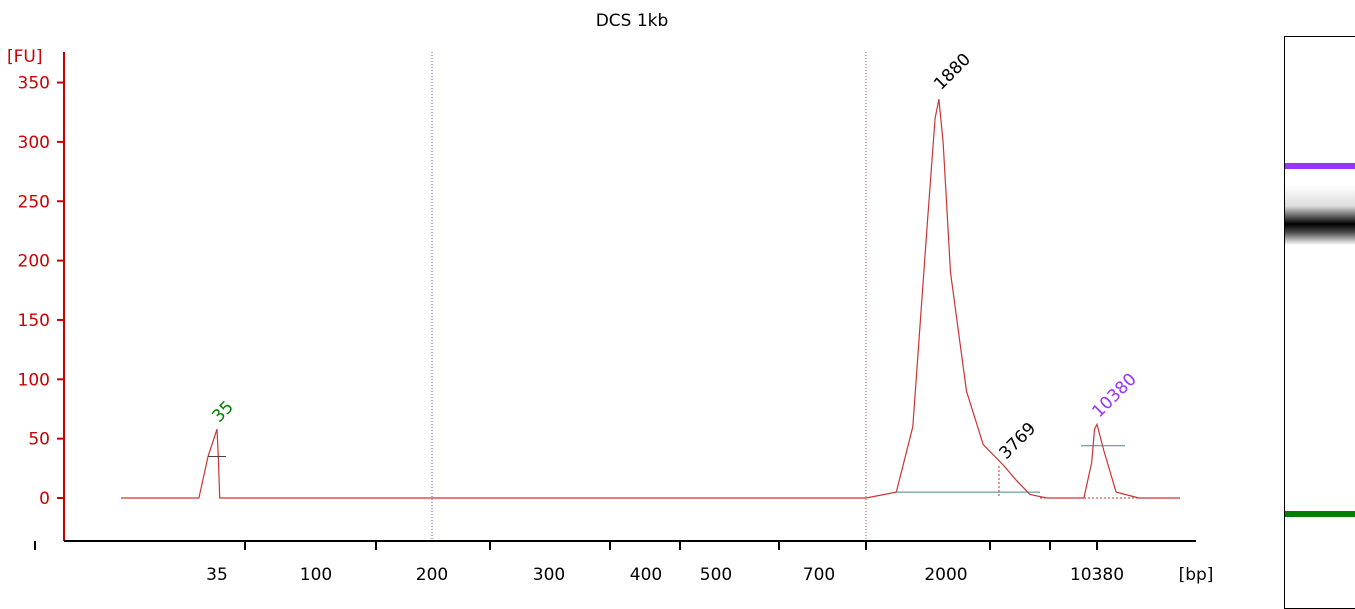 Image resolution: width=1355 pixels, height=609 pixels. Describe the element at coordinates (34, 380) in the screenshot. I see `y-tick-label: 100` at that location.